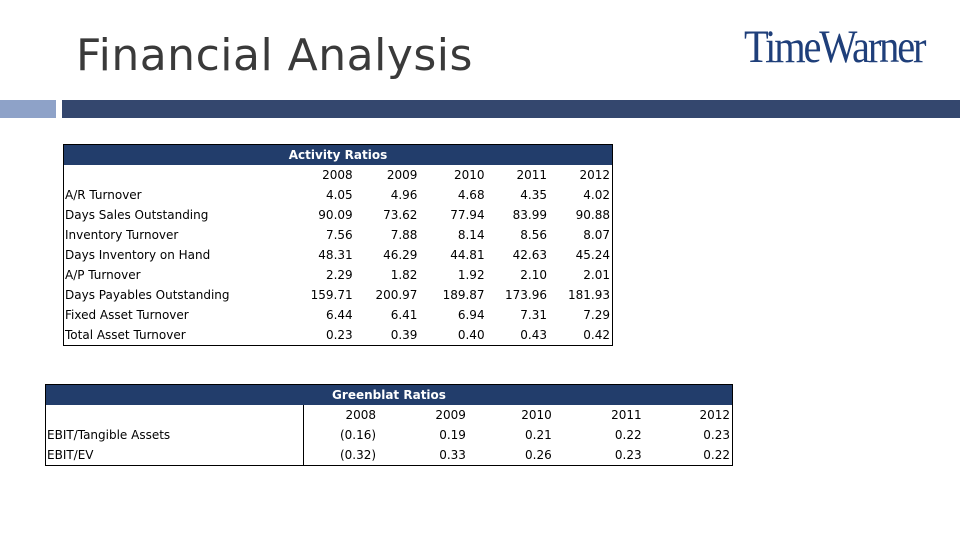  What do you see at coordinates (596, 275) in the screenshot?
I see `value-cell: 2.01` at bounding box center [596, 275].